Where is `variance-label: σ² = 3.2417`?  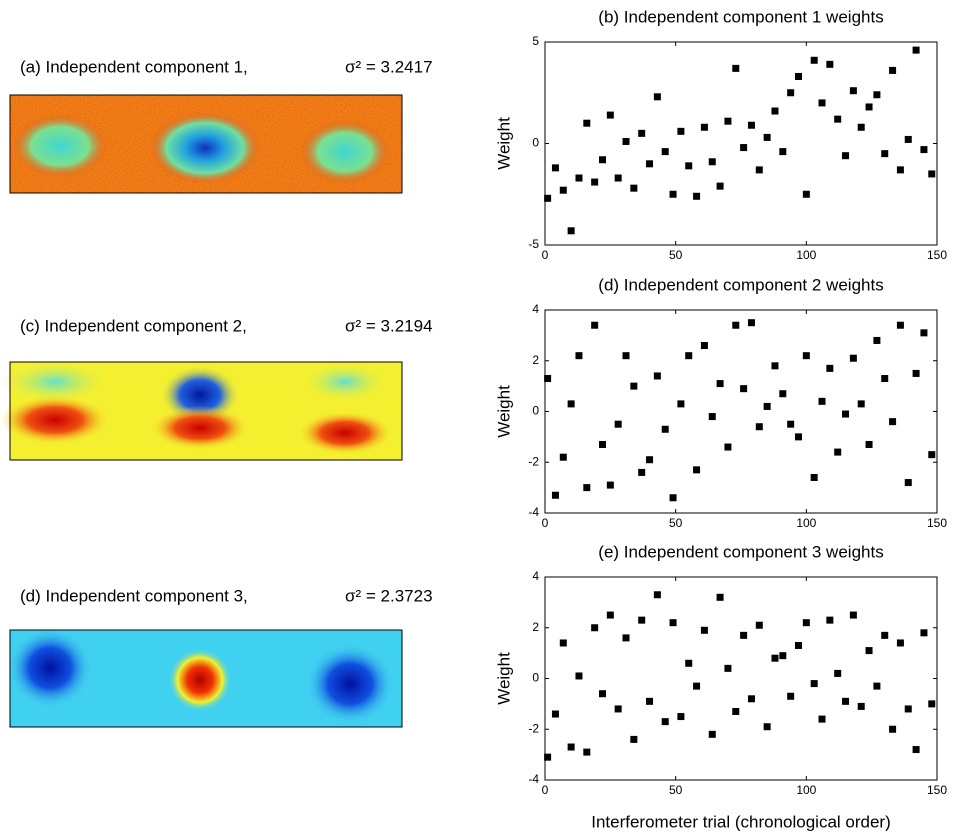
variance-label: σ² = 3.2417 is located at coordinates (389, 66).